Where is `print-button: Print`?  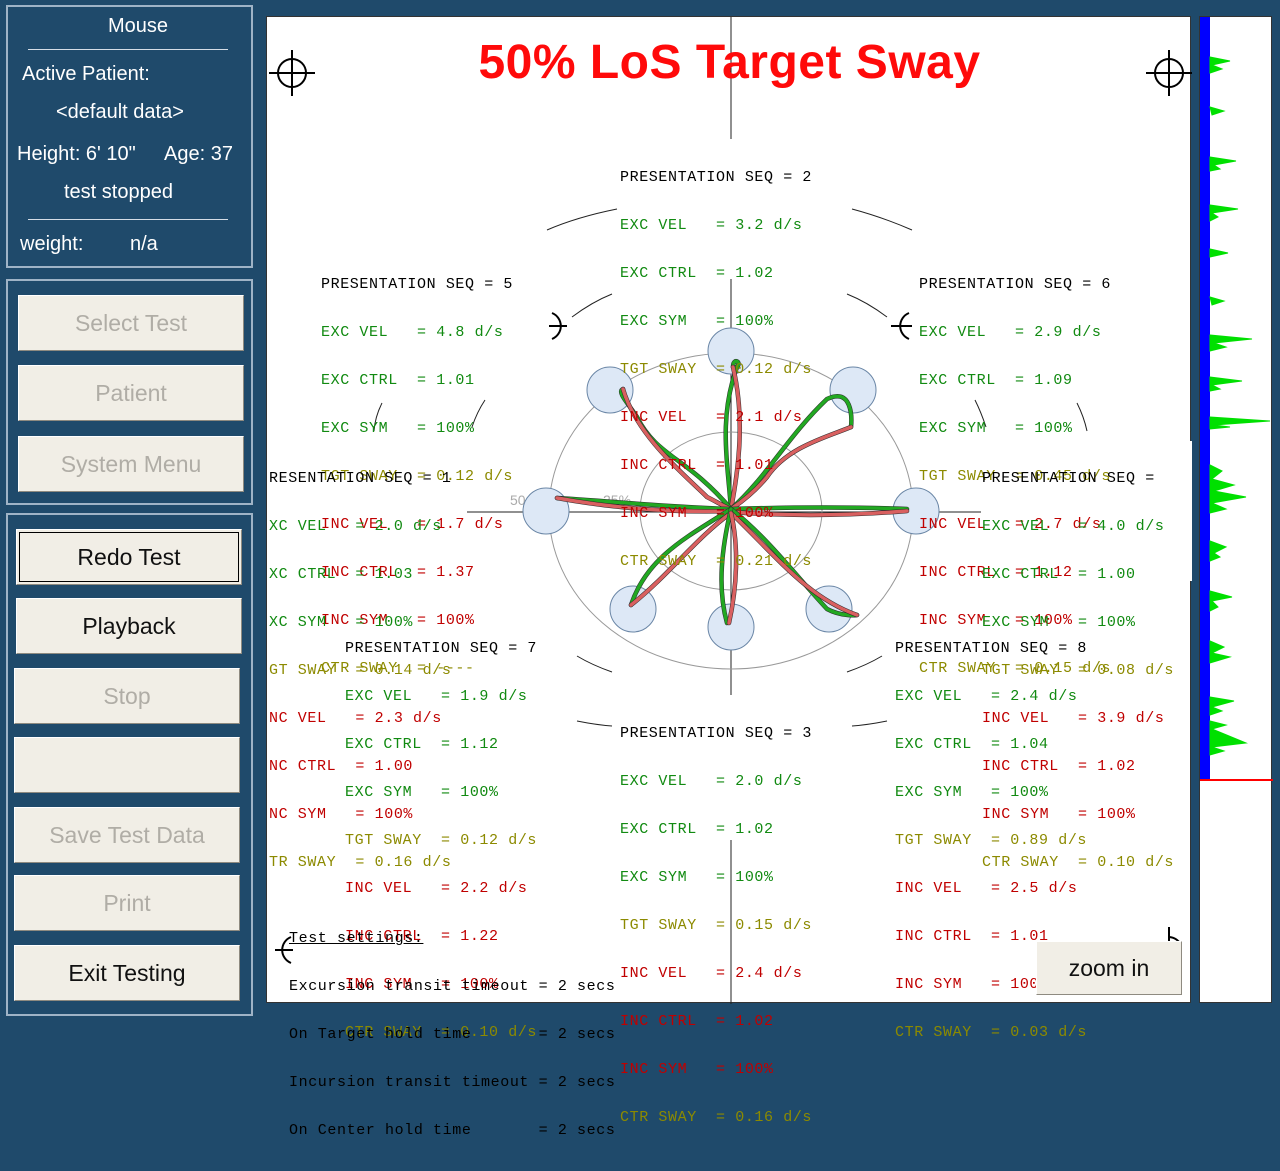
print-button: Print is located at coordinates (127, 903).